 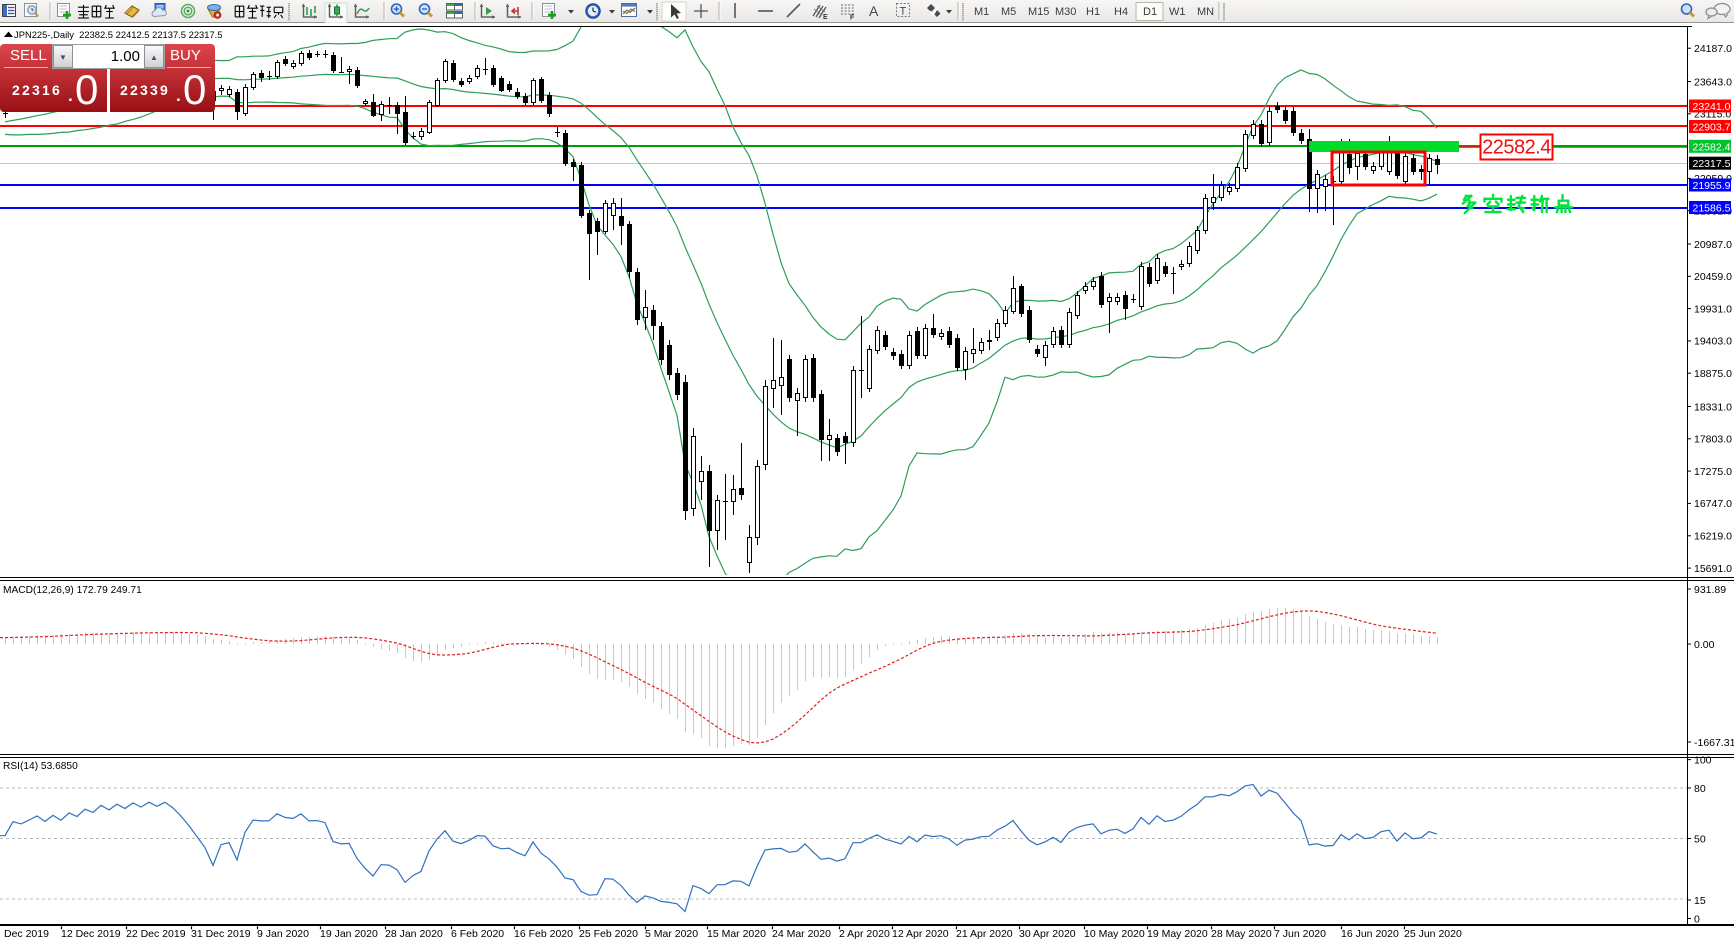 What do you see at coordinates (1713, 569) in the screenshot?
I see `svg-text: 15691.0` at bounding box center [1713, 569].